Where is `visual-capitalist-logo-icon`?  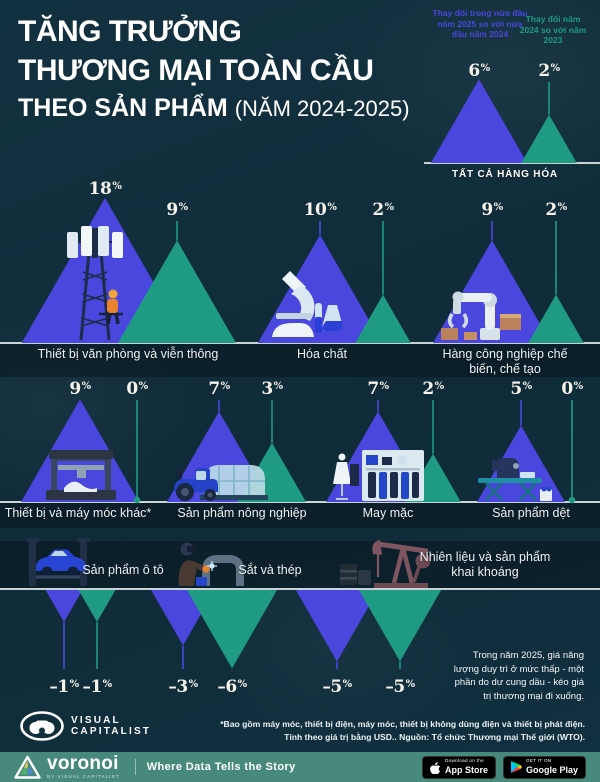 visual-capitalist-logo-icon is located at coordinates (42, 726).